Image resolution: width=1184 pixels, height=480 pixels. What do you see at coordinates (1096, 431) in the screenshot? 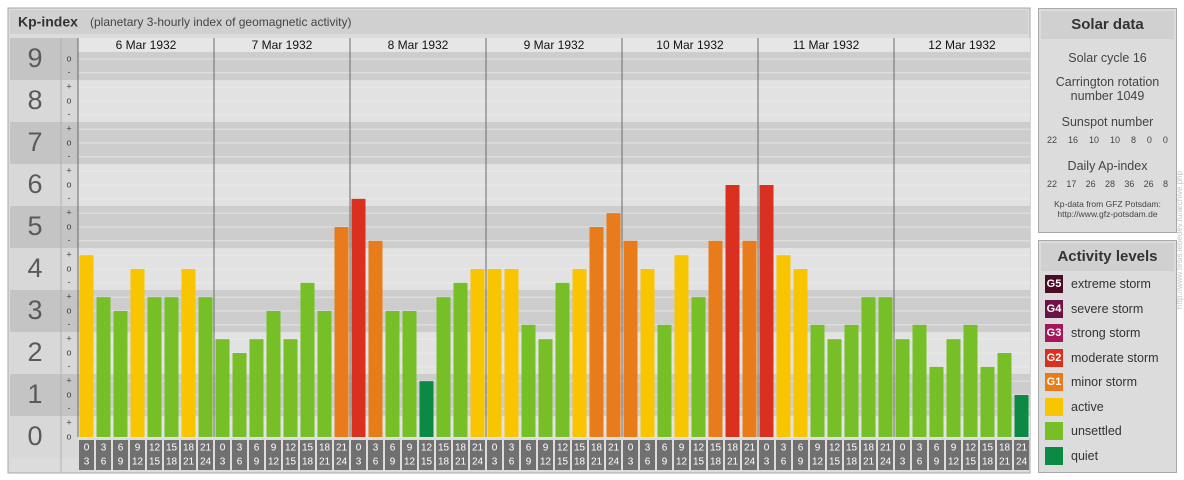
I see `legend-label: unsettled` at bounding box center [1096, 431].